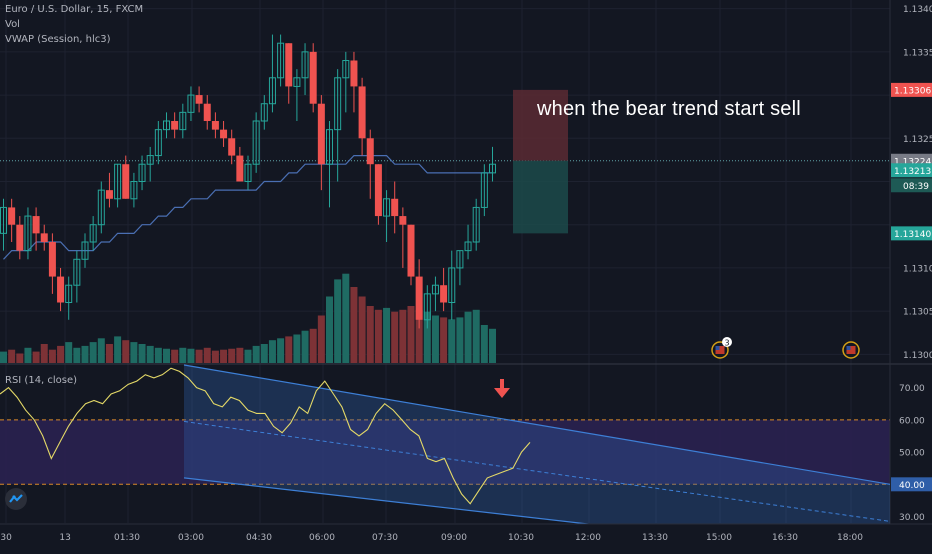 The image size is (932, 554). What do you see at coordinates (322, 538) in the screenshot?
I see `time-tick-label: 06:00` at bounding box center [322, 538].